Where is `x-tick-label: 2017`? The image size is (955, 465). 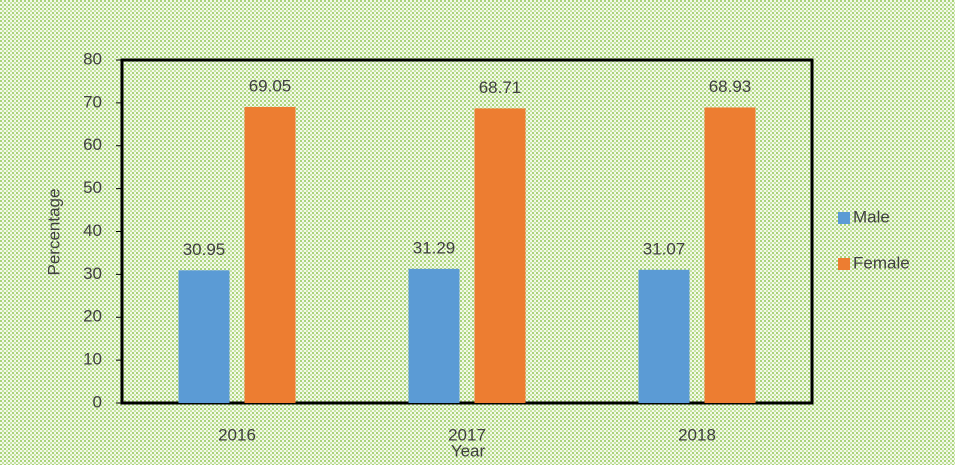
x-tick-label: 2017 is located at coordinates (467, 434).